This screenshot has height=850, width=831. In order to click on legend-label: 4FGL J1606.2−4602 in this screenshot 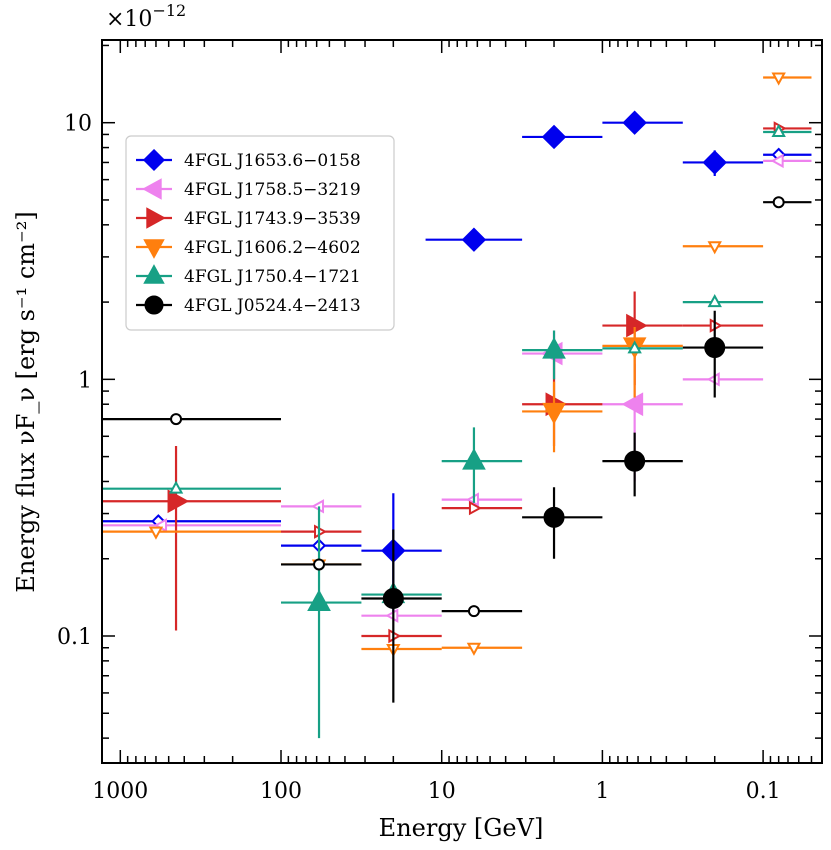, I will do `click(272, 248)`.